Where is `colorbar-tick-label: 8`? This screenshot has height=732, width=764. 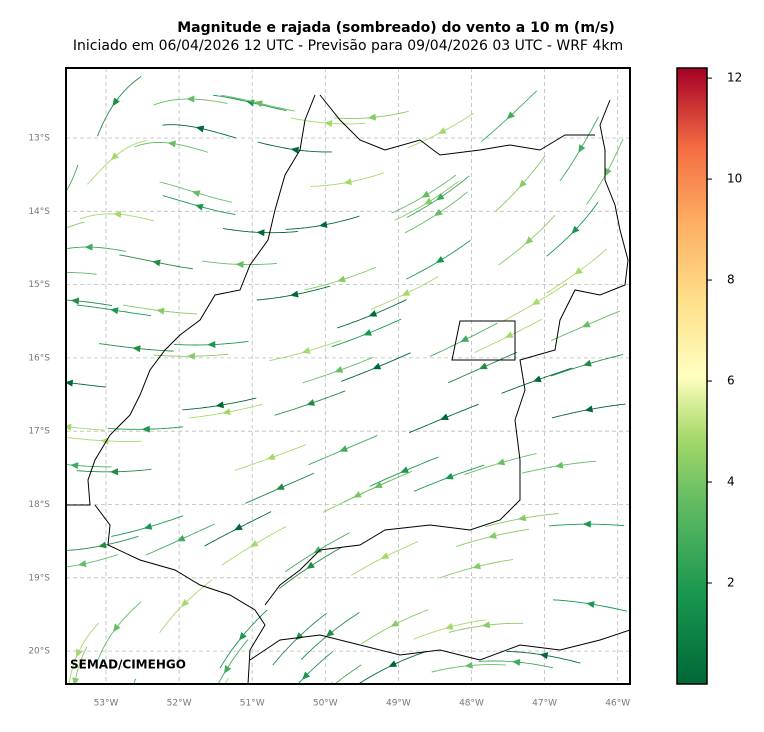
colorbar-tick-label: 8 is located at coordinates (731, 280).